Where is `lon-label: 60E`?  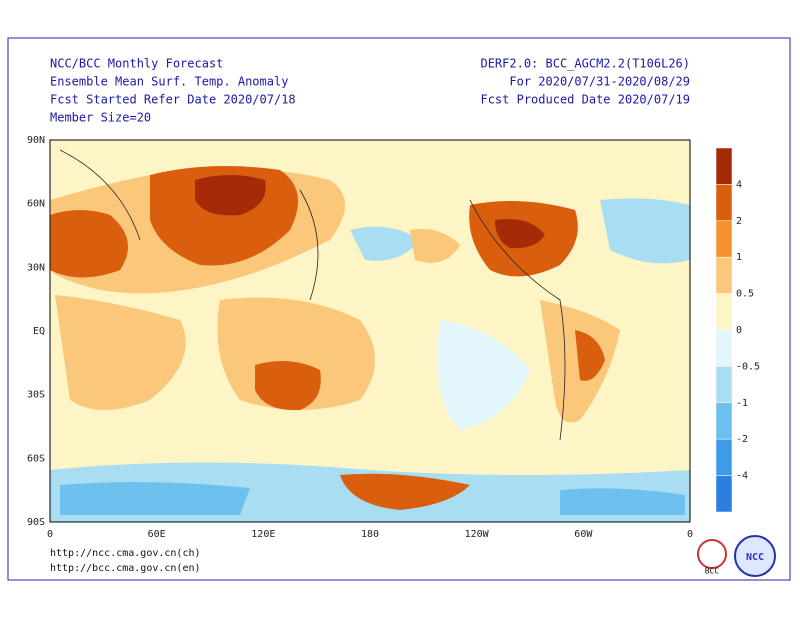 lon-label: 60E is located at coordinates (157, 534).